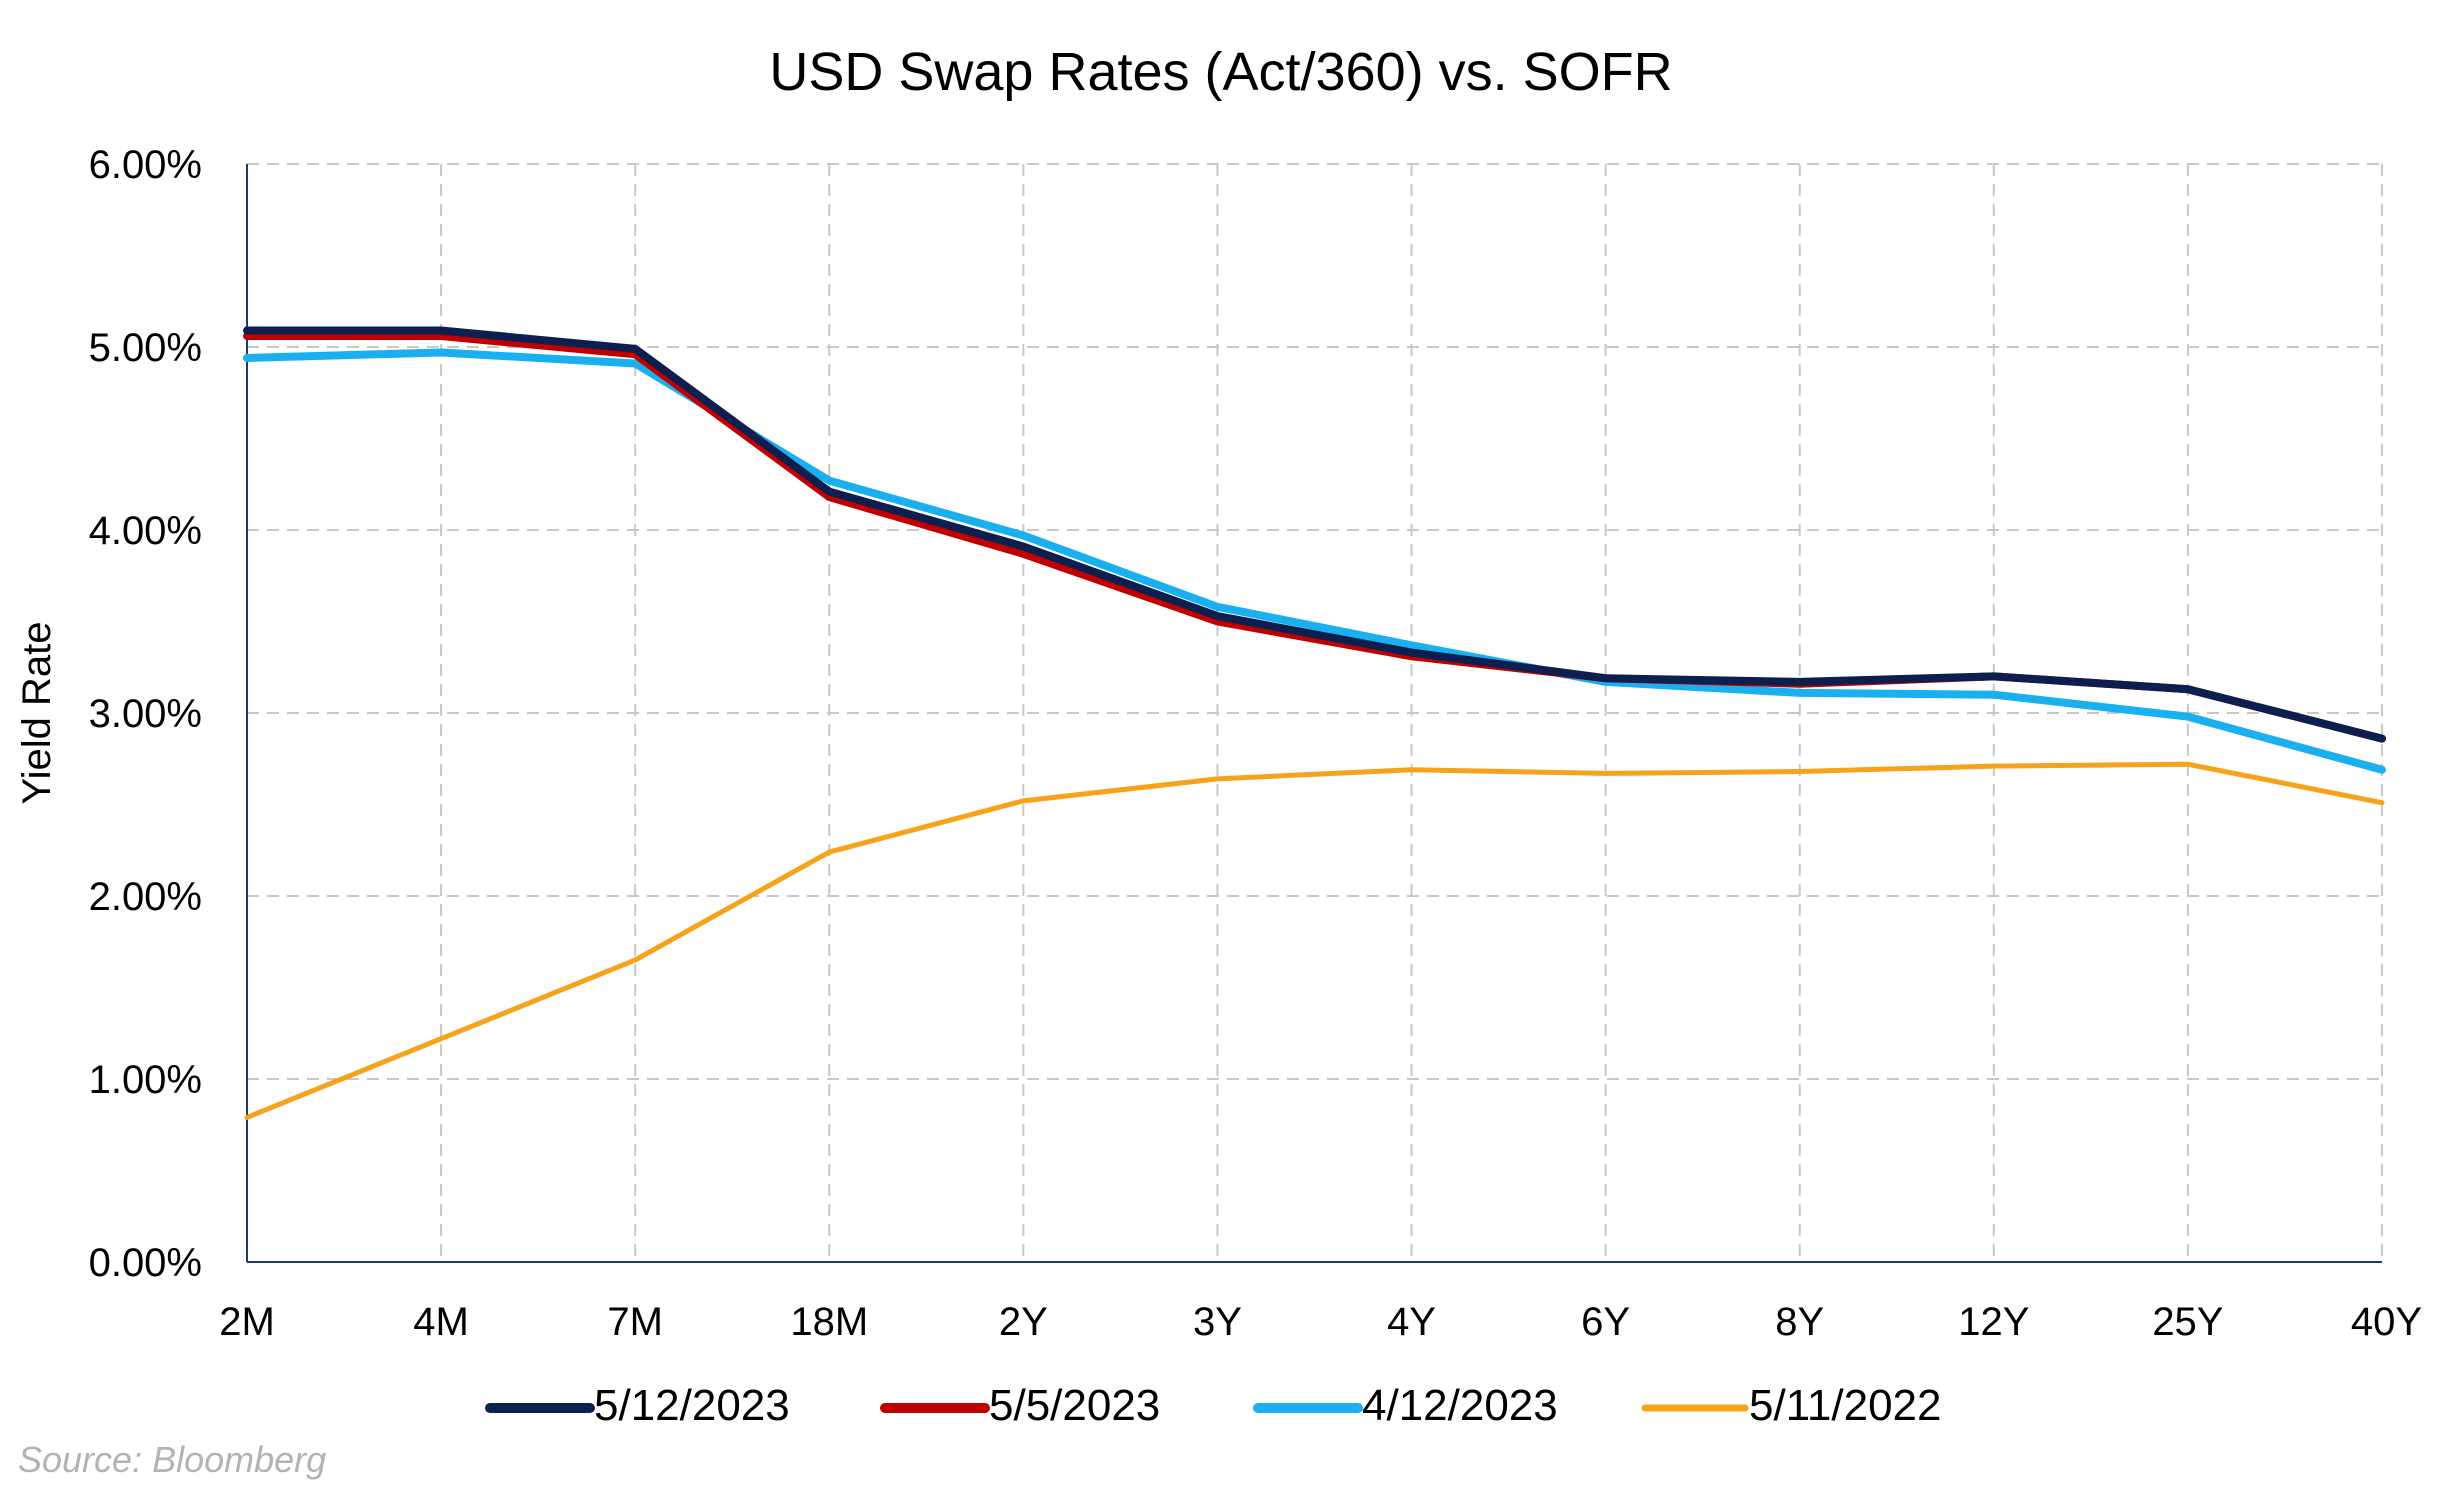 This screenshot has width=2442, height=1485. What do you see at coordinates (247, 1322) in the screenshot?
I see `x-tick-label: 2M` at bounding box center [247, 1322].